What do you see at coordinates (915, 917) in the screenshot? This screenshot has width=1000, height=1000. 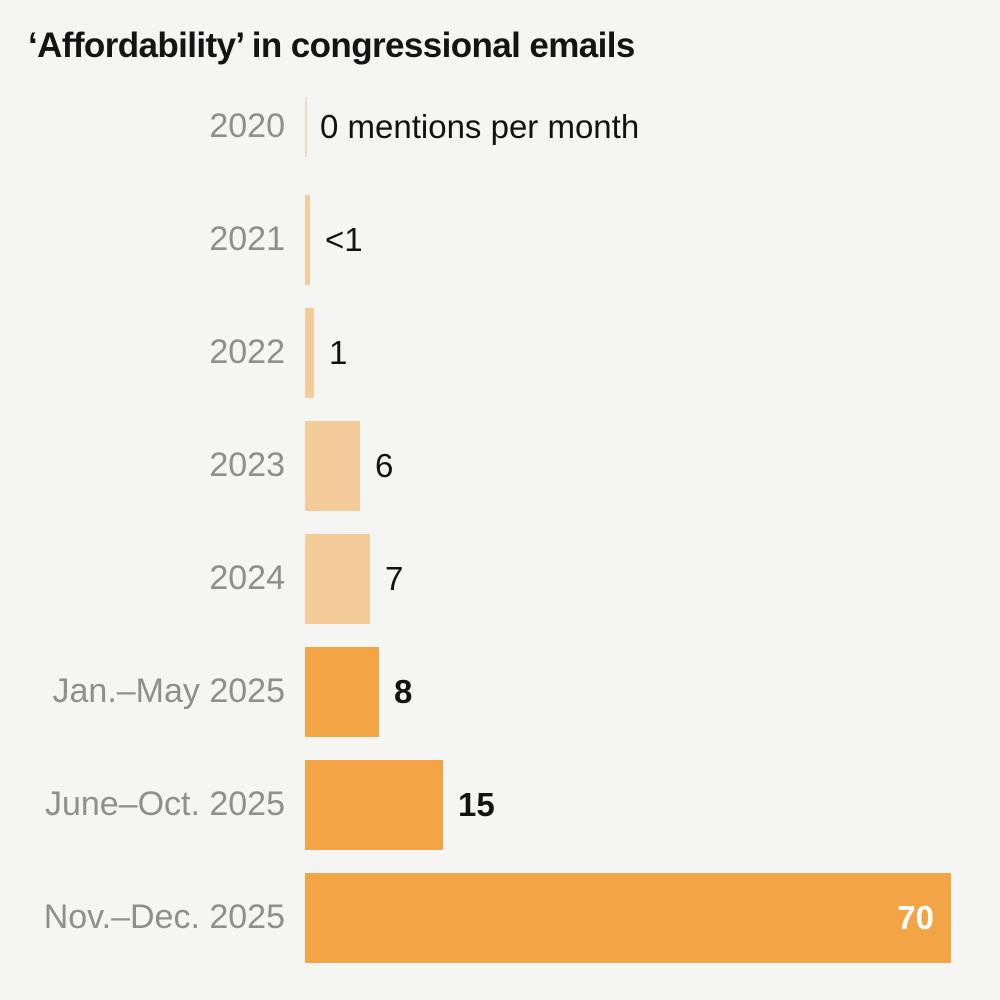 I see `value-label: 70` at bounding box center [915, 917].